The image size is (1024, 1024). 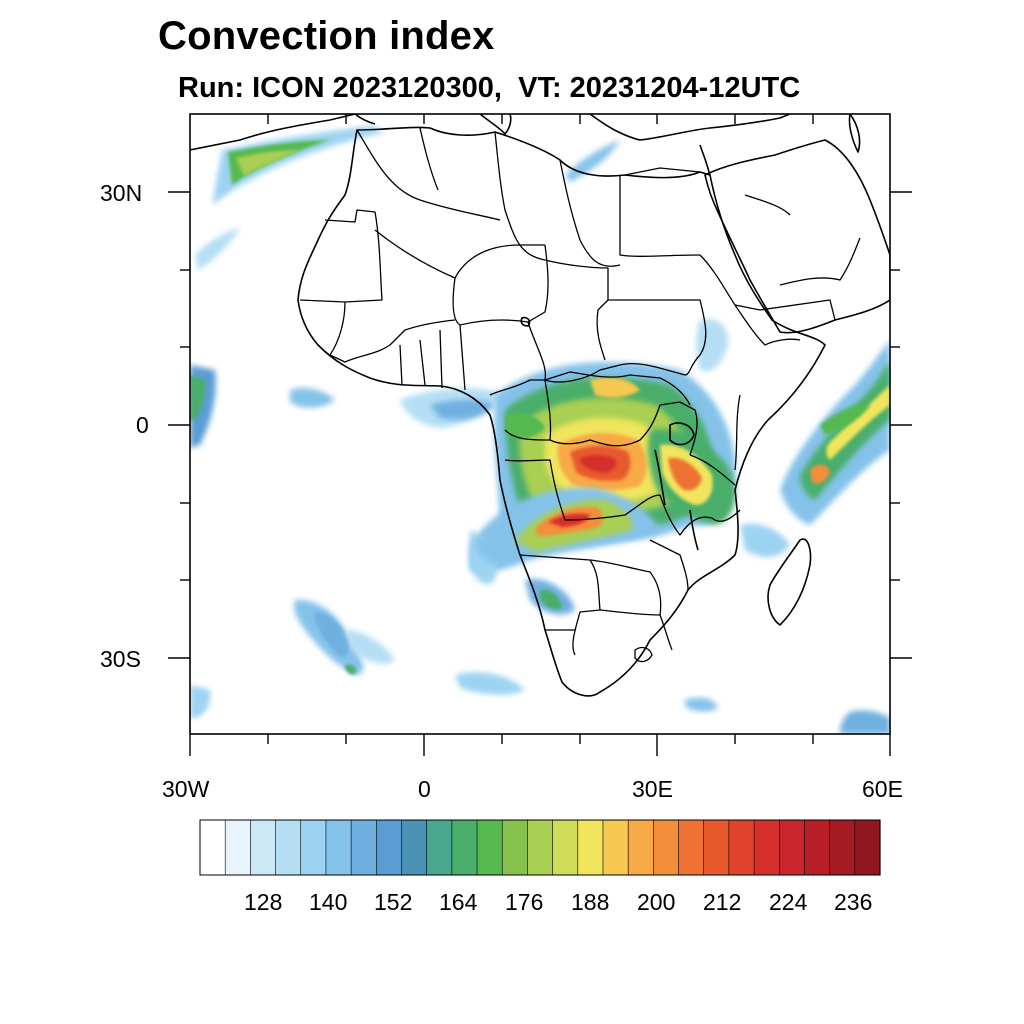 What do you see at coordinates (495, 124) in the screenshot?
I see `italy-coastline` at bounding box center [495, 124].